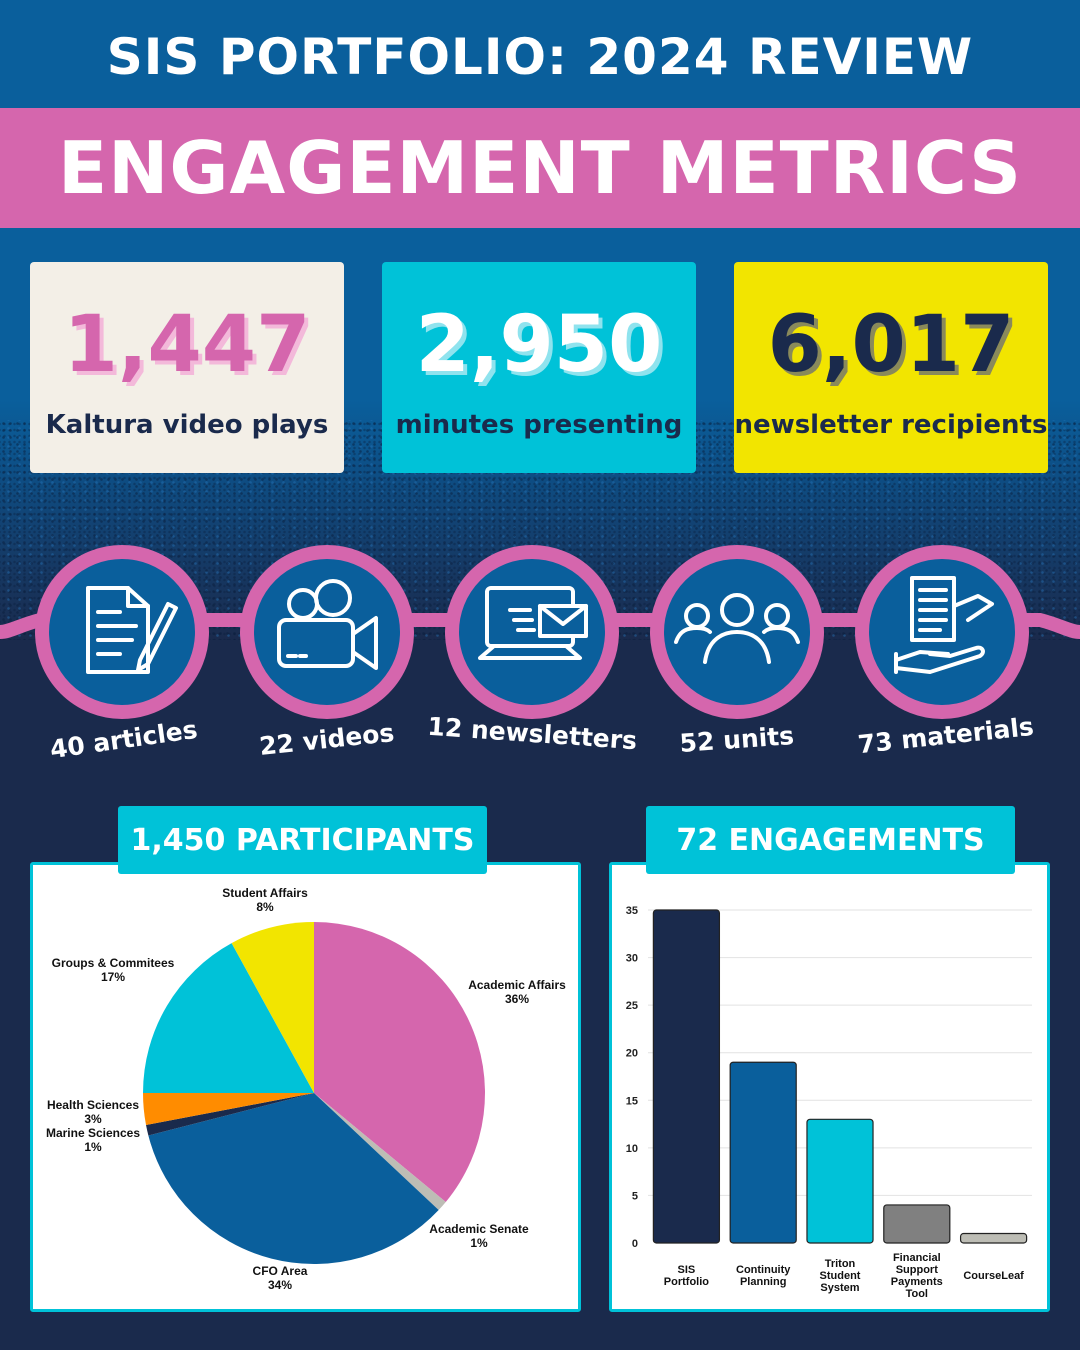 The height and width of the screenshot is (1350, 1080). I want to click on icon-circle-articles, so click(122, 632).